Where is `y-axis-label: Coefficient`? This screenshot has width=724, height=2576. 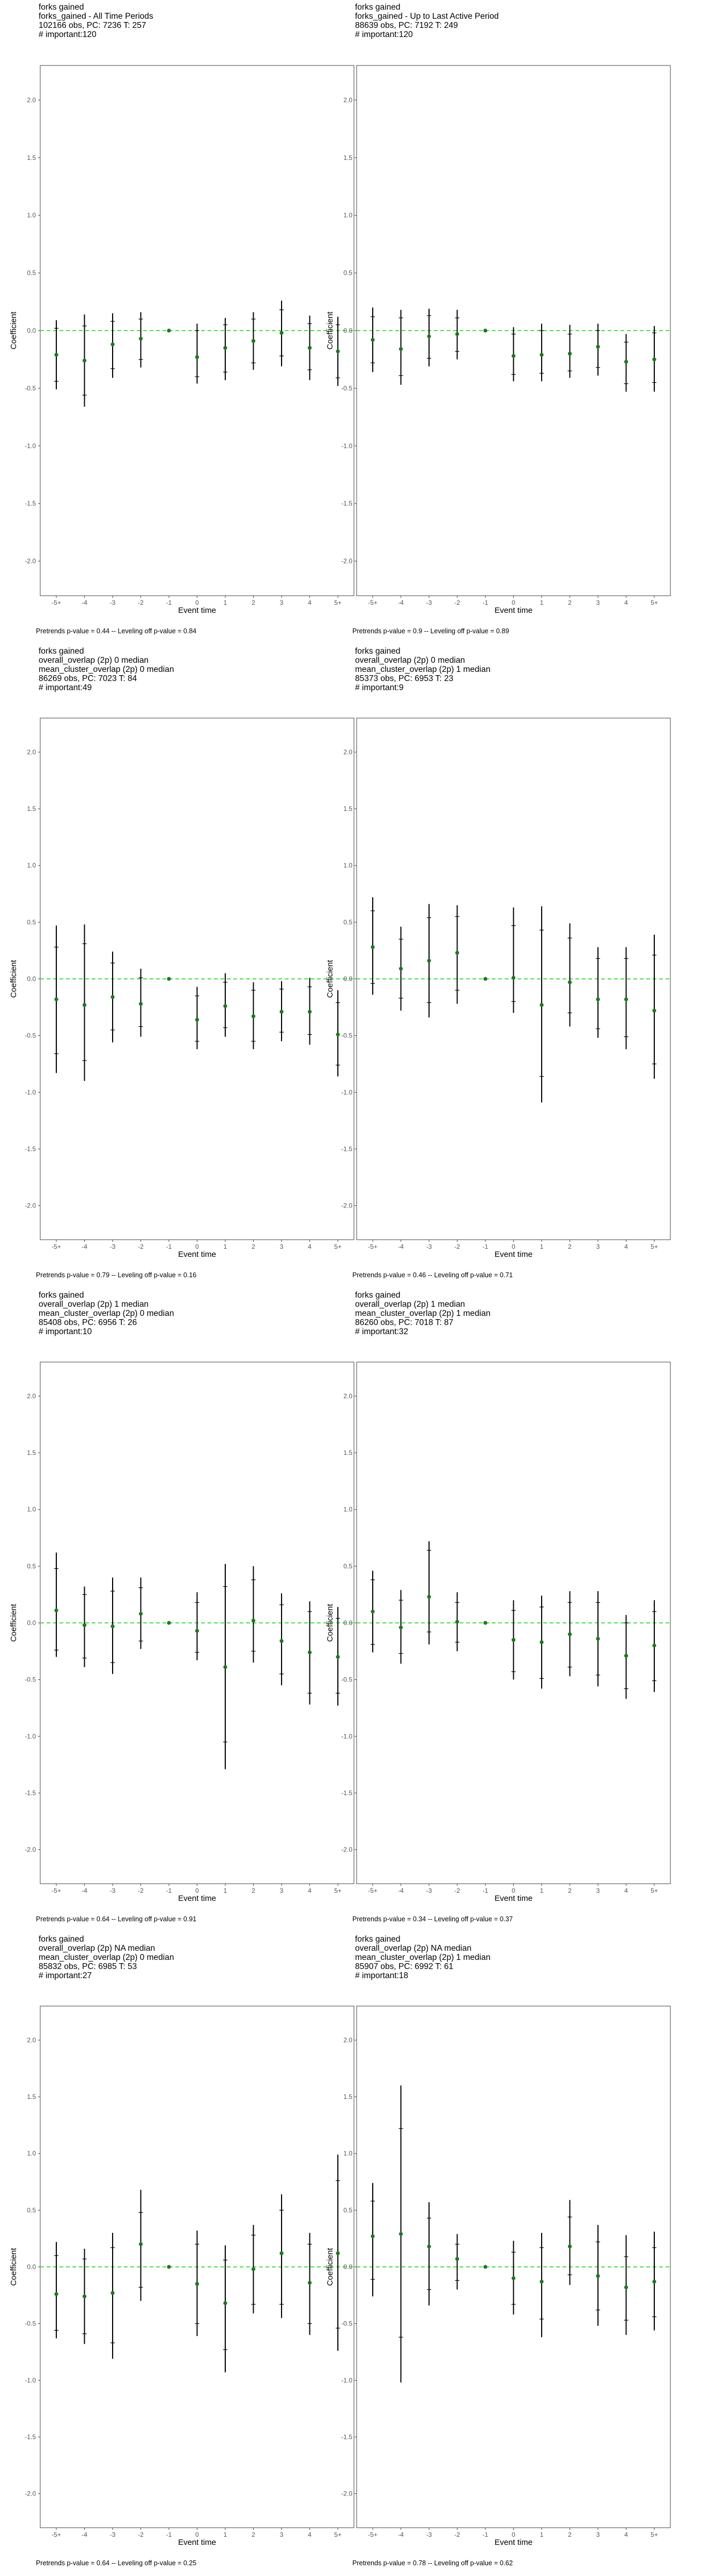 y-axis-label: Coefficient is located at coordinates (13, 330).